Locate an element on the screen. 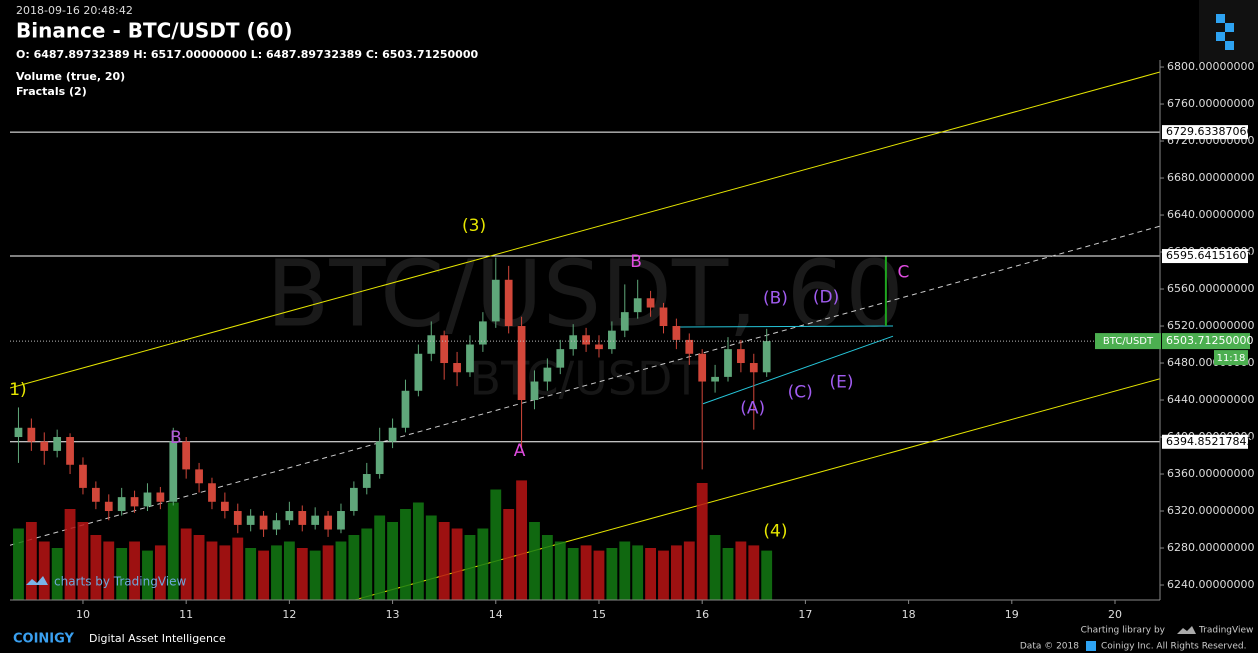 Image resolution: width=1258 pixels, height=653 pixels. chart-title: Binance - BTC/USDT (60) is located at coordinates (154, 31).